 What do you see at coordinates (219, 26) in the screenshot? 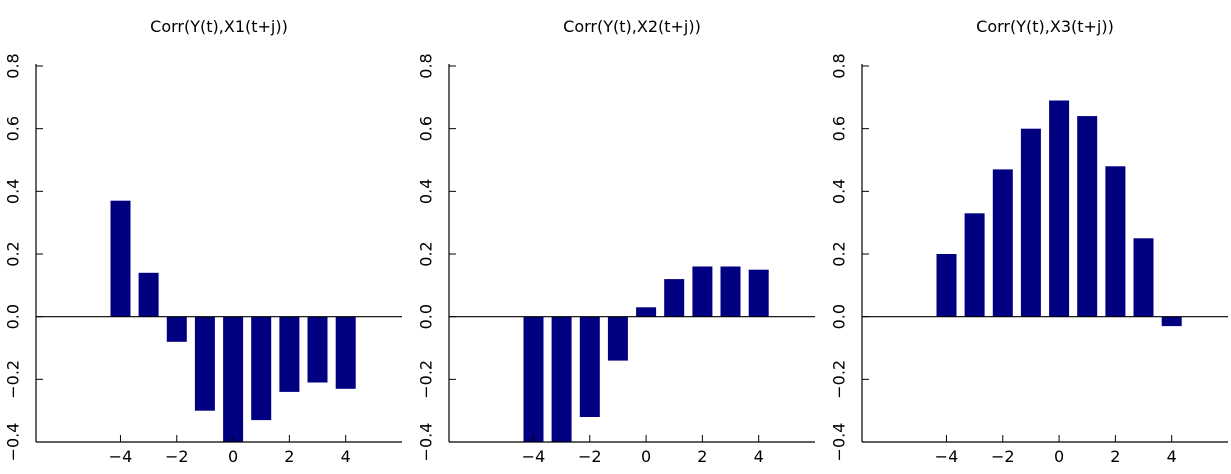
I see `chart-title: Corr(Y(t),X1(t+j))` at bounding box center [219, 26].